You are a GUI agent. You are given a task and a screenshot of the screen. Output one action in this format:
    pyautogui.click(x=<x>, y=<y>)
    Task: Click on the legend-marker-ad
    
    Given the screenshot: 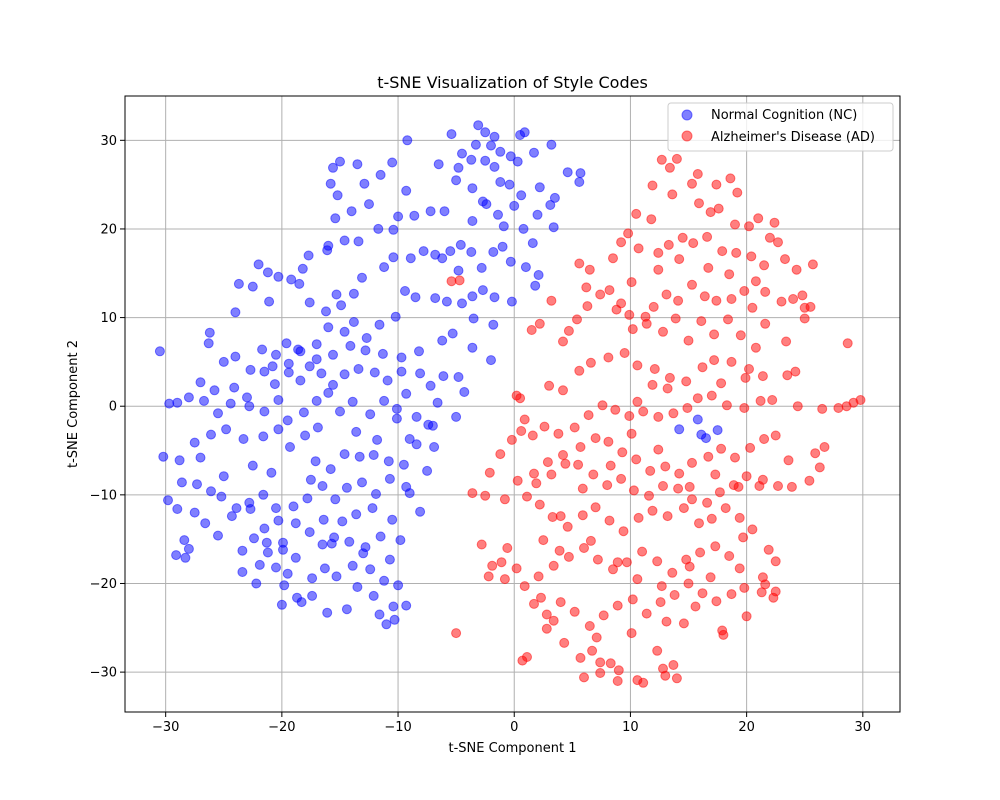 What is the action you would take?
    pyautogui.click(x=687, y=136)
    